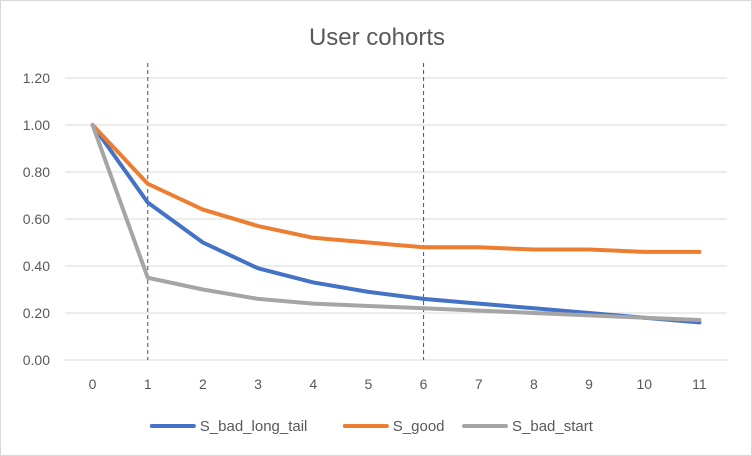 This screenshot has width=752, height=456. Describe the element at coordinates (36, 219) in the screenshot. I see `y-tick-label: 0.60` at that location.